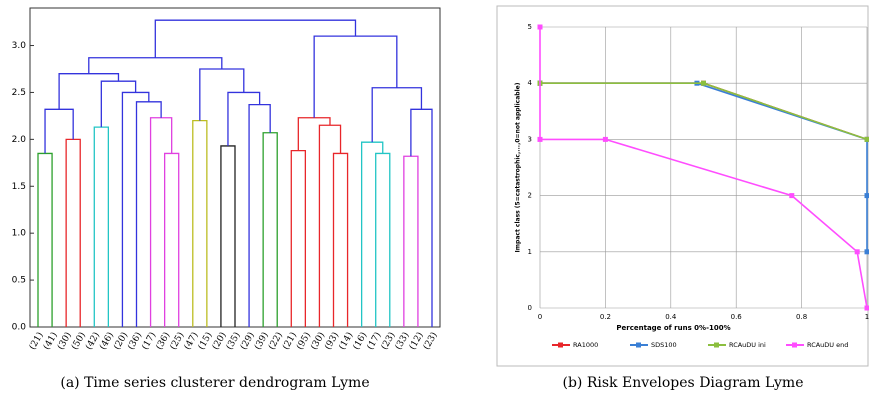  What do you see at coordinates (92, 341) in the screenshot?
I see `leaf-label: (42)` at bounding box center [92, 341].